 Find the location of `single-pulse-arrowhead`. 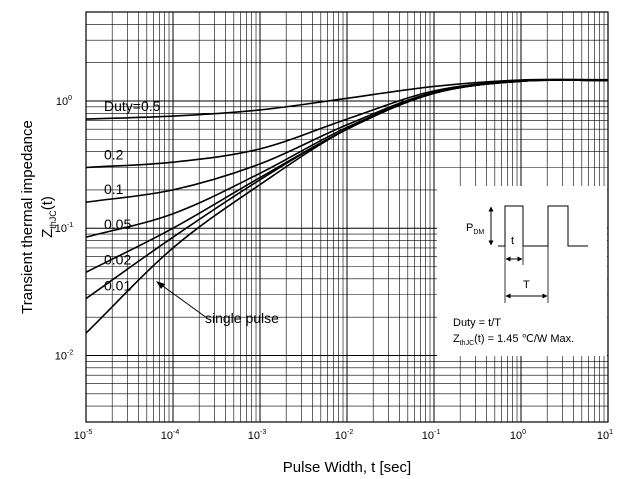

single-pulse-arrowhead is located at coordinates (160, 285).